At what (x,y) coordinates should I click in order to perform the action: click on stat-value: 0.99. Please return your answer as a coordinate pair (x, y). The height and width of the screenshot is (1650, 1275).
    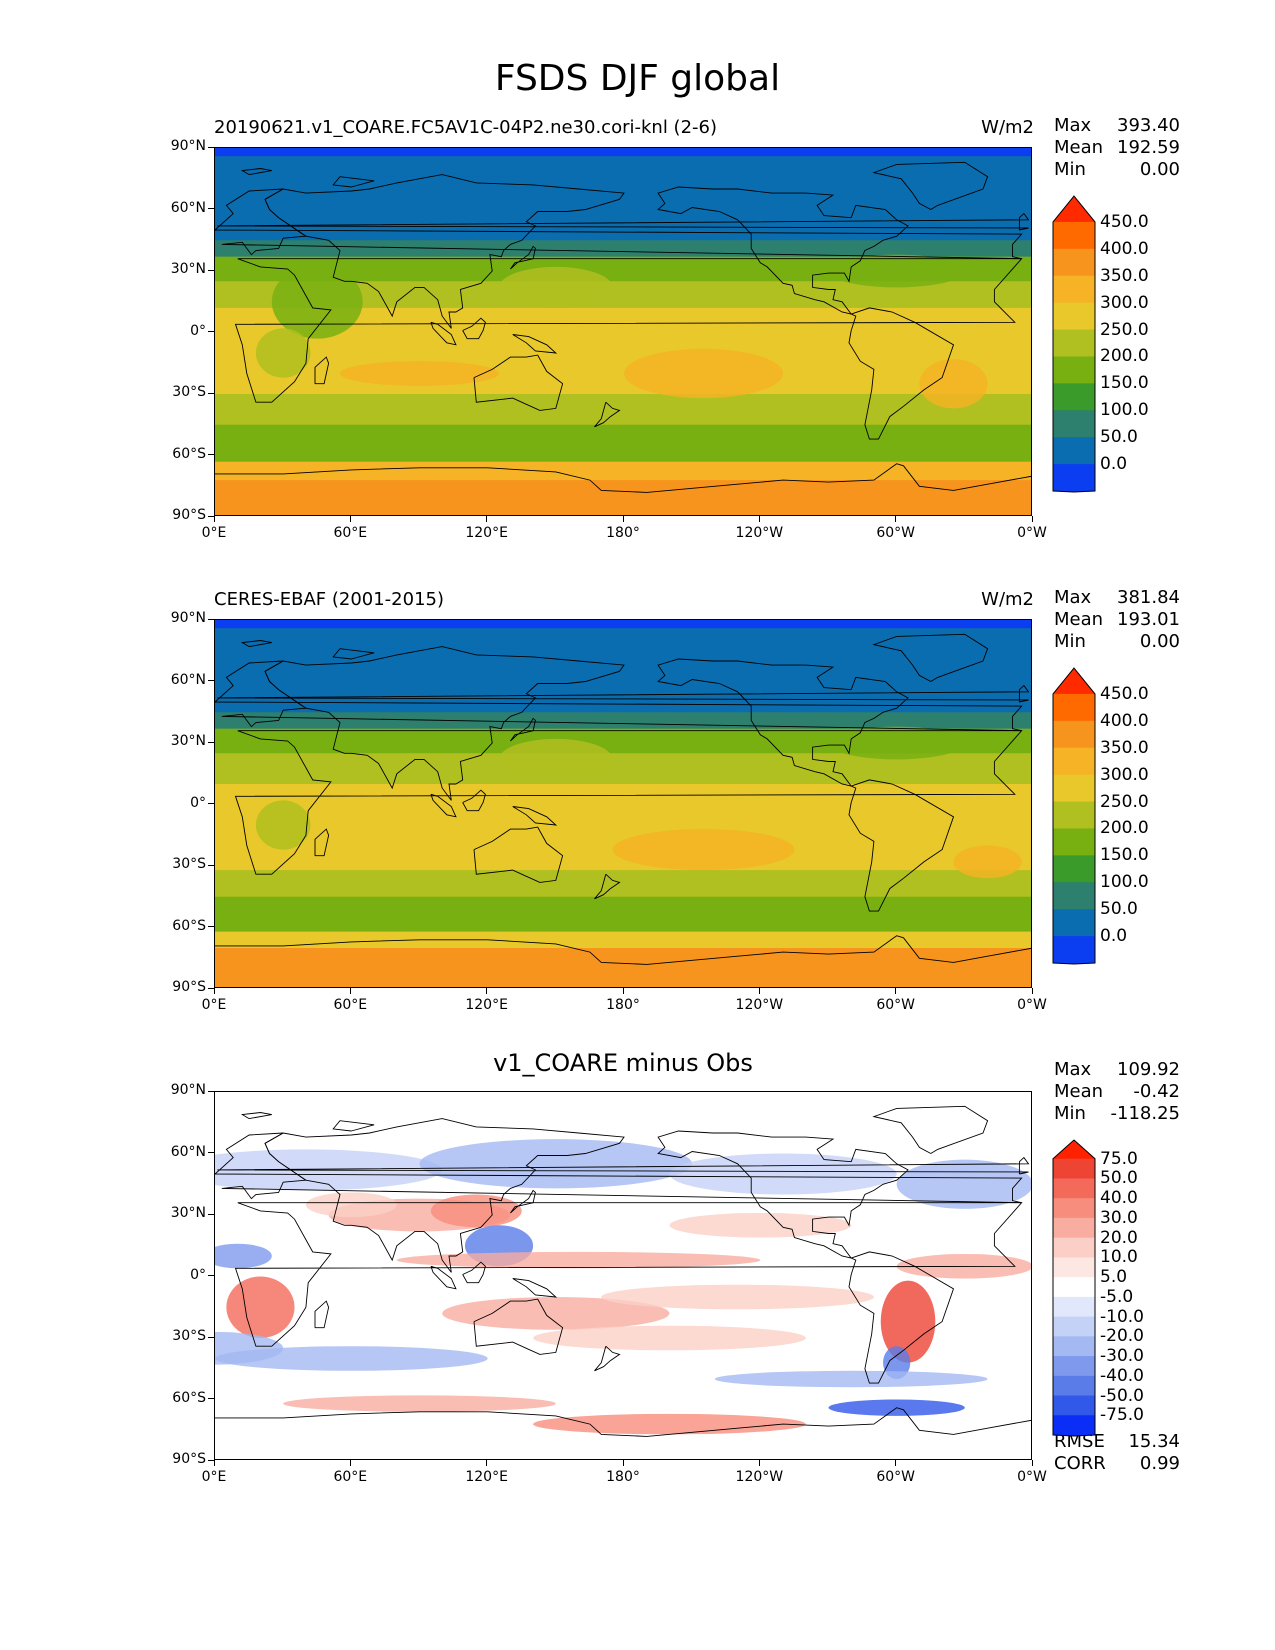
    Looking at the image, I should click on (1159, 1463).